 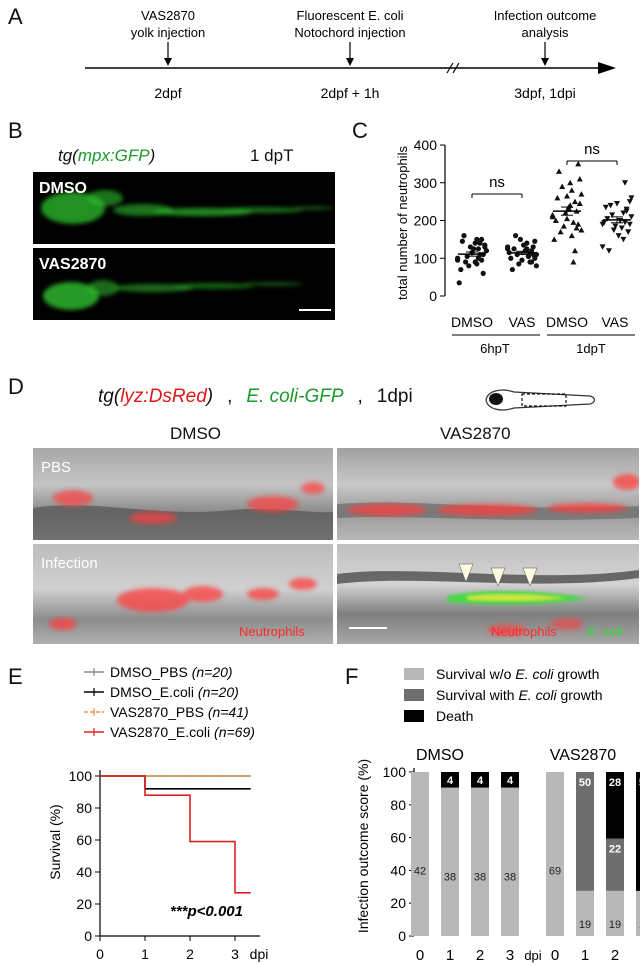 I want to click on panel-b-title: tg(mpx:GFP), so click(x=106, y=156).